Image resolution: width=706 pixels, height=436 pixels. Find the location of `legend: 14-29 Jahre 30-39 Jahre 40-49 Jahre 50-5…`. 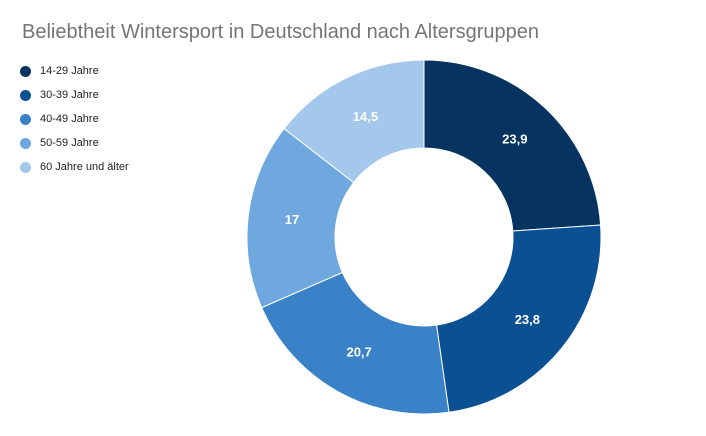

legend: 14-29 Jahre 30-39 Jahre 40-49 Jahre 50-5… is located at coordinates (74, 119).